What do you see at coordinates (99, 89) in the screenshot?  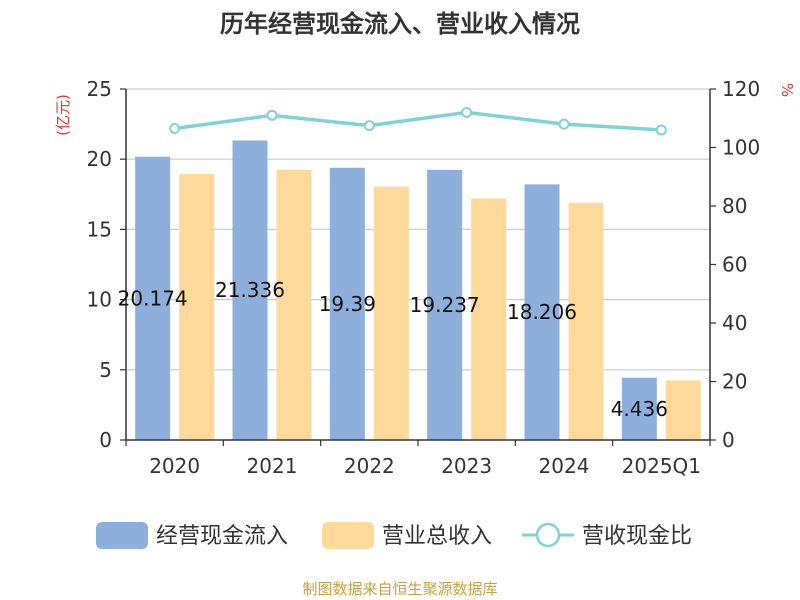 I see `left-tick-label: 25` at bounding box center [99, 89].